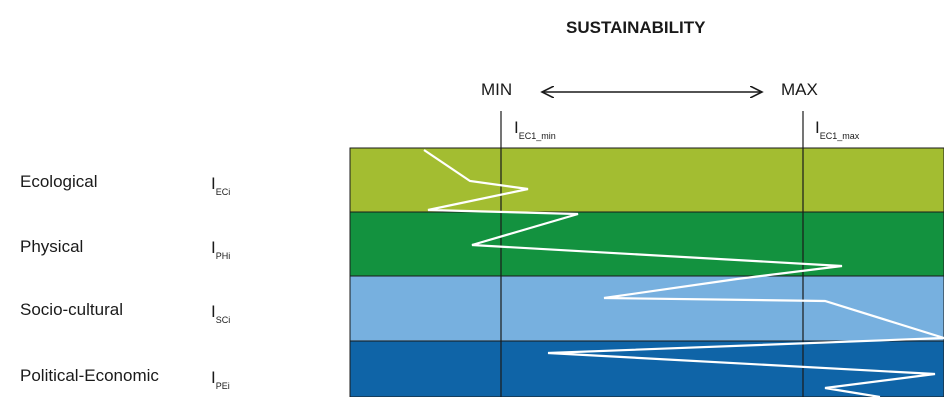  I want to click on scale-max-label: MAX, so click(799, 89).